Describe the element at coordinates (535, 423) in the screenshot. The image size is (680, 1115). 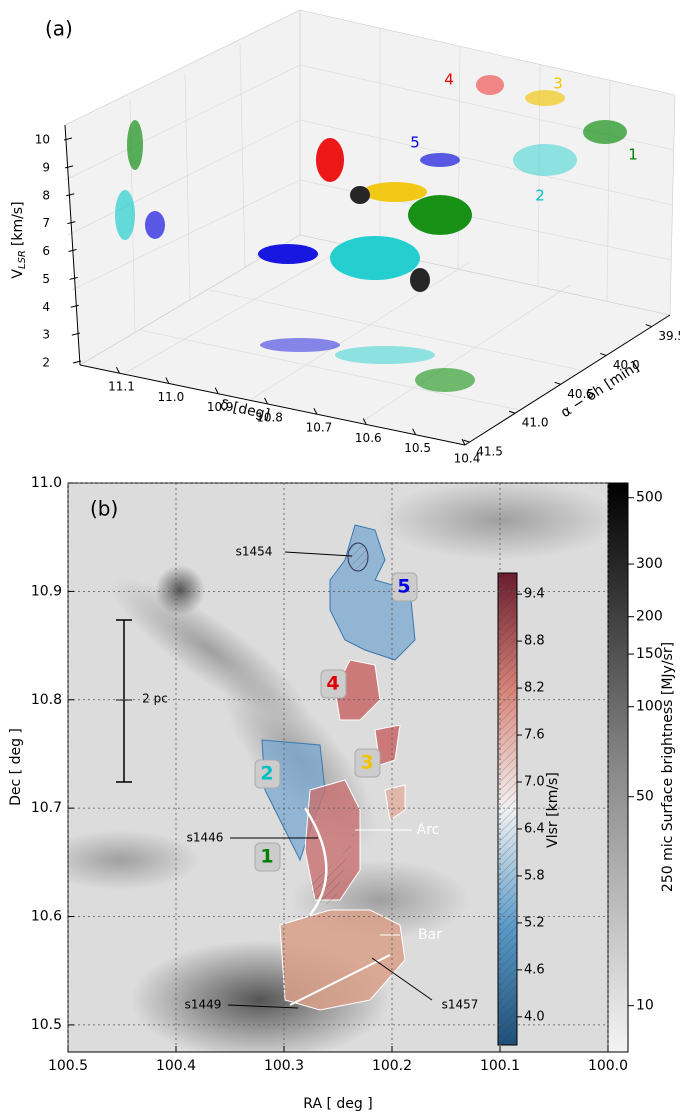
I see `y-tick-label: 41.0` at that location.